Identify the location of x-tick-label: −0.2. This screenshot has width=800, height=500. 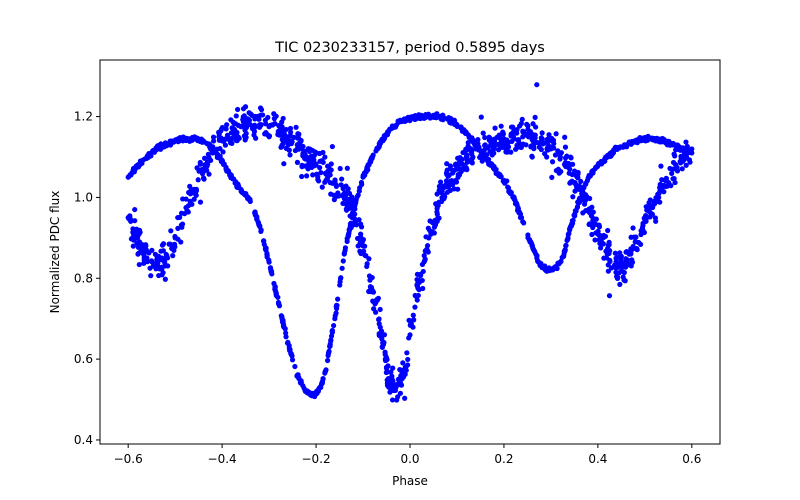
(315, 459).